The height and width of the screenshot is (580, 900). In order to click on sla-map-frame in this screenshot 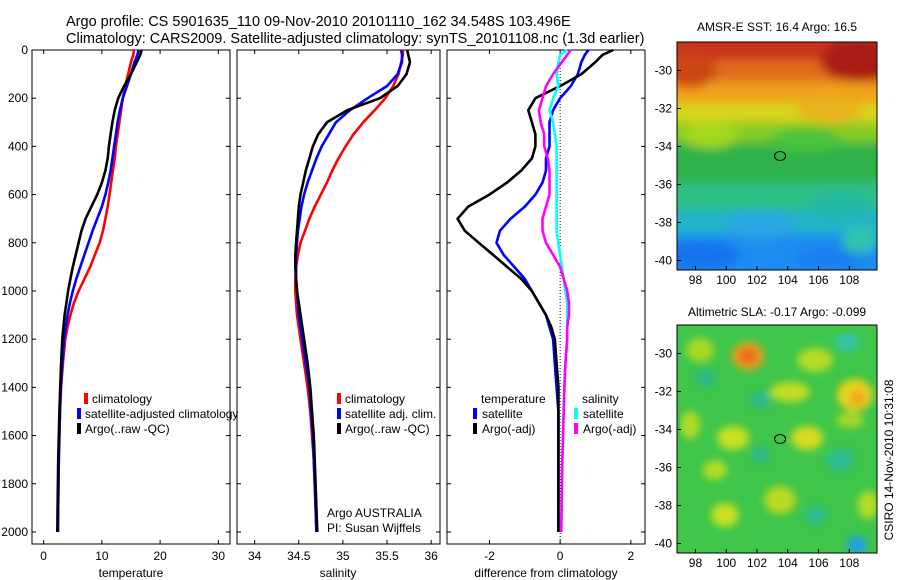, I will do `click(777, 439)`.